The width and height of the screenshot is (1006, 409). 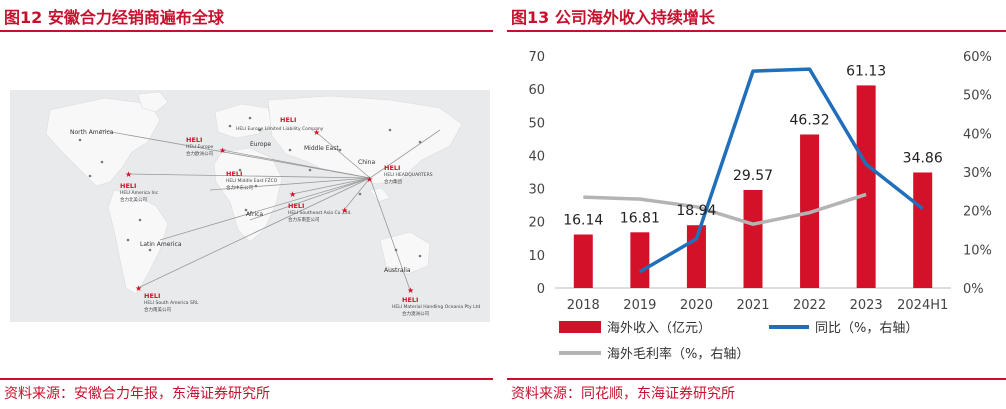 I want to click on hub-en: HELI HEADQUARTERS, so click(x=408, y=175).